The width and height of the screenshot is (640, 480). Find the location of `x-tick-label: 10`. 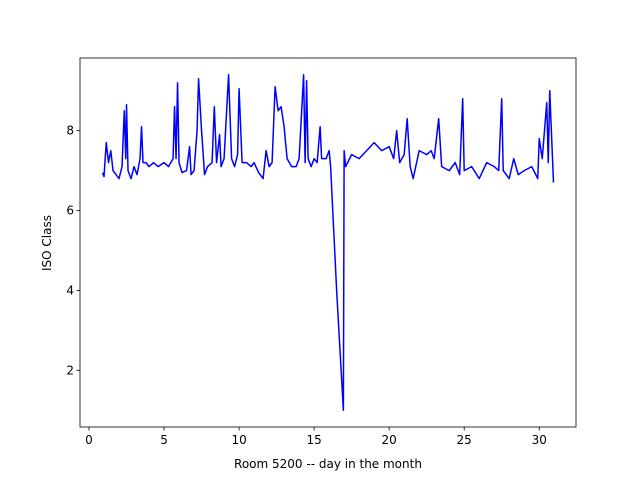

x-tick-label: 10 is located at coordinates (238, 440).